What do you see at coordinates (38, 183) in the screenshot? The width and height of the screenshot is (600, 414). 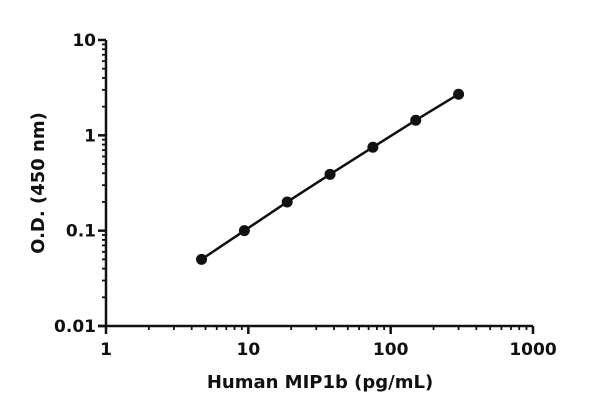 I see `y-axis-title: O.D. (450 nm)` at bounding box center [38, 183].